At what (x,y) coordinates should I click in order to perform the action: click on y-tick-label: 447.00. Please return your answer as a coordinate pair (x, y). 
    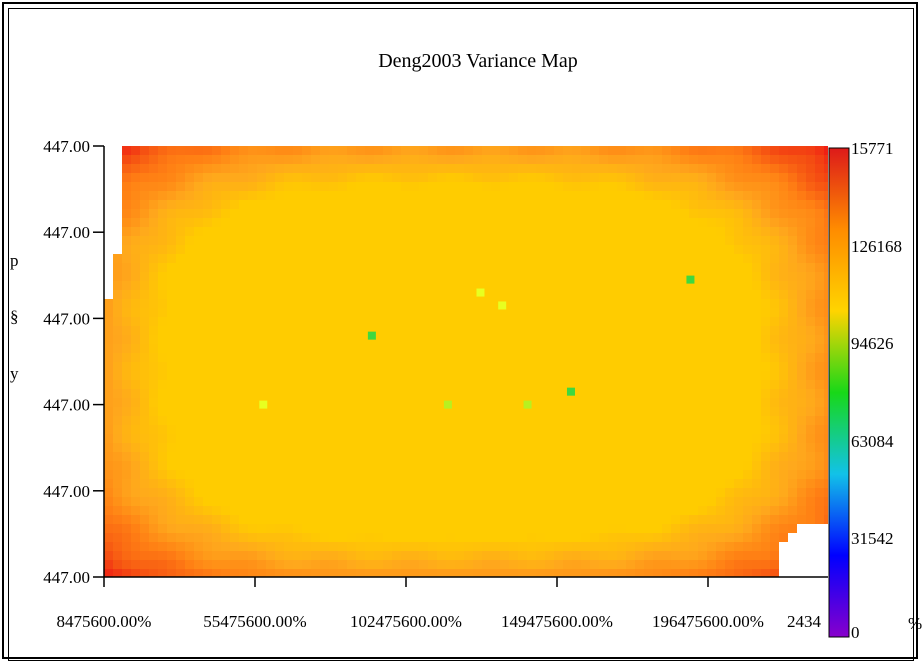
    Looking at the image, I should click on (66, 577).